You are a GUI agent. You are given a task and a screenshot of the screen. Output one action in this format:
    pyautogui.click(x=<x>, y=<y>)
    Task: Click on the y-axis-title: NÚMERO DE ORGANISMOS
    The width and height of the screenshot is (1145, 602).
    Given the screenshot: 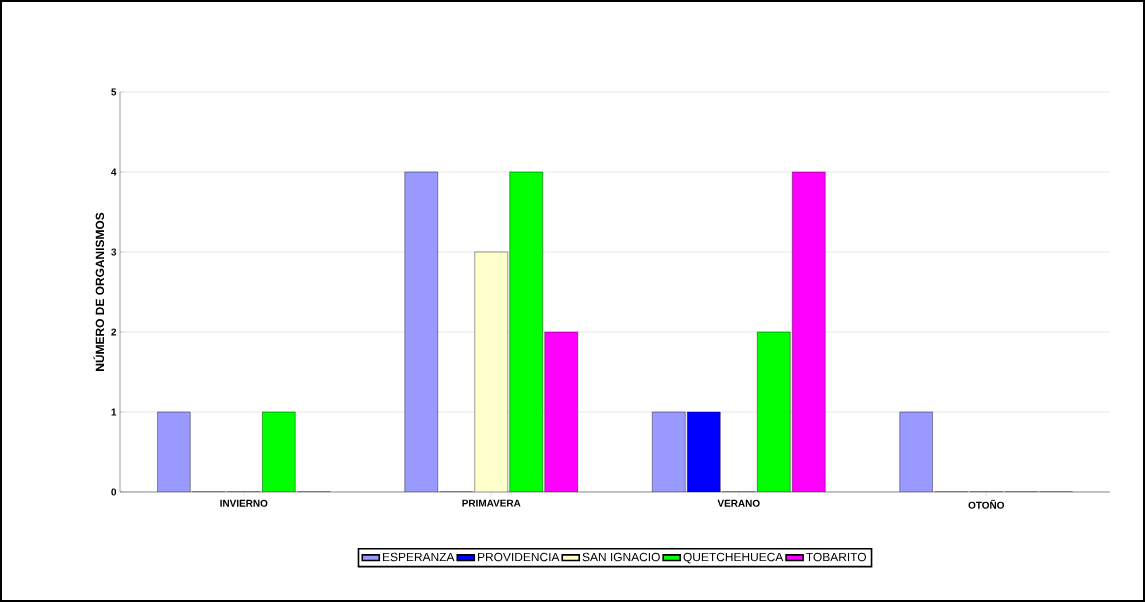 What is the action you would take?
    pyautogui.click(x=99, y=291)
    